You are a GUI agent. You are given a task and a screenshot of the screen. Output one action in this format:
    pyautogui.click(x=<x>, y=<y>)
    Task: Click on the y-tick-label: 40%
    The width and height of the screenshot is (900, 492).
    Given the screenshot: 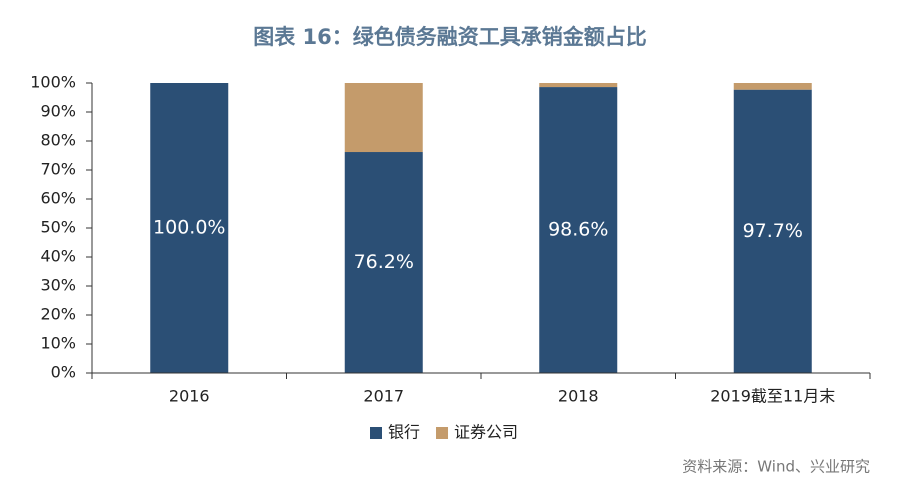 What is the action you would take?
    pyautogui.click(x=58, y=256)
    